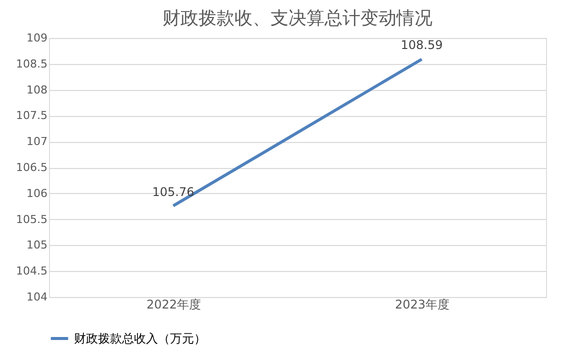 The height and width of the screenshot is (355, 576). What do you see at coordinates (32, 63) in the screenshot?
I see `y-tick-label: 108.5` at bounding box center [32, 63].